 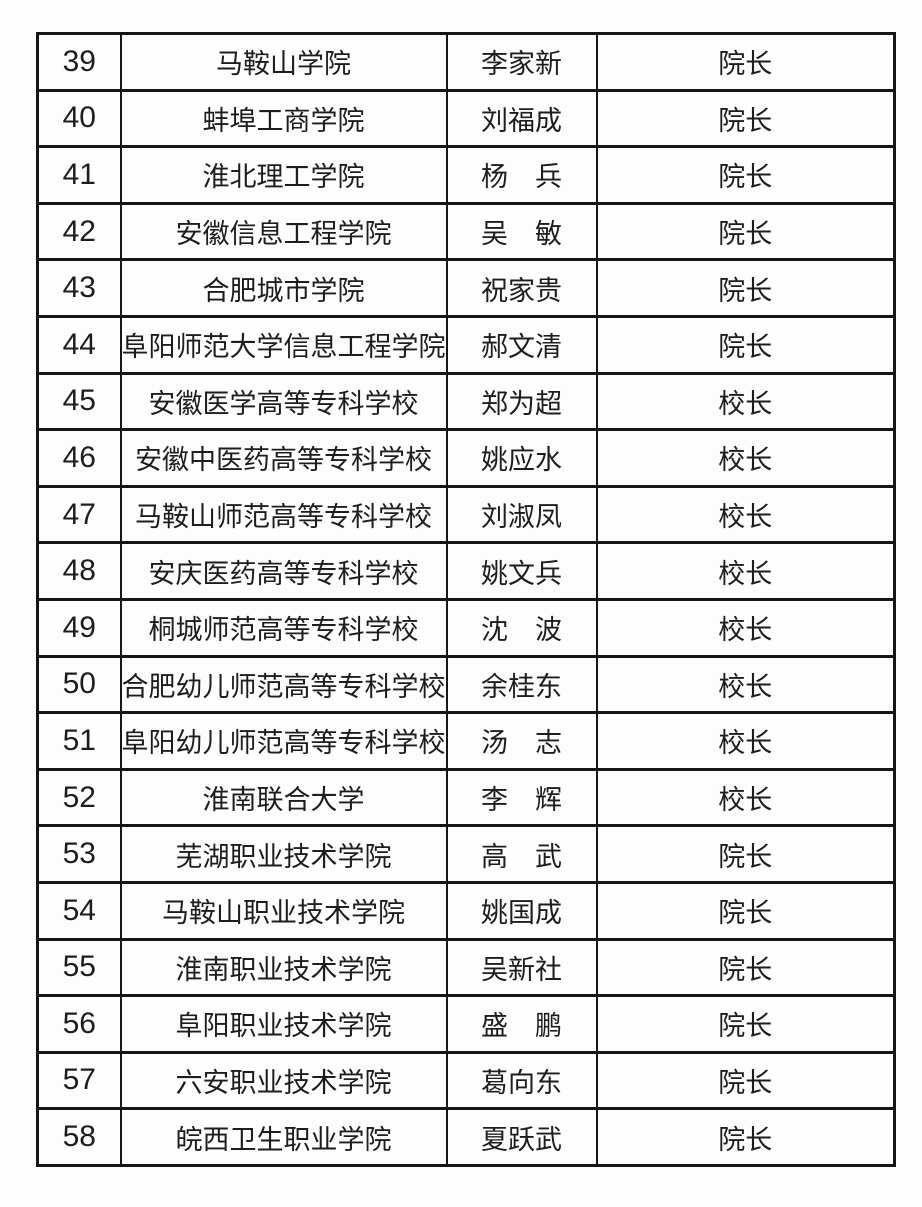 What do you see at coordinates (283, 741) in the screenshot?
I see `cell-school: 阜阳幼儿师范高等专科学校` at bounding box center [283, 741].